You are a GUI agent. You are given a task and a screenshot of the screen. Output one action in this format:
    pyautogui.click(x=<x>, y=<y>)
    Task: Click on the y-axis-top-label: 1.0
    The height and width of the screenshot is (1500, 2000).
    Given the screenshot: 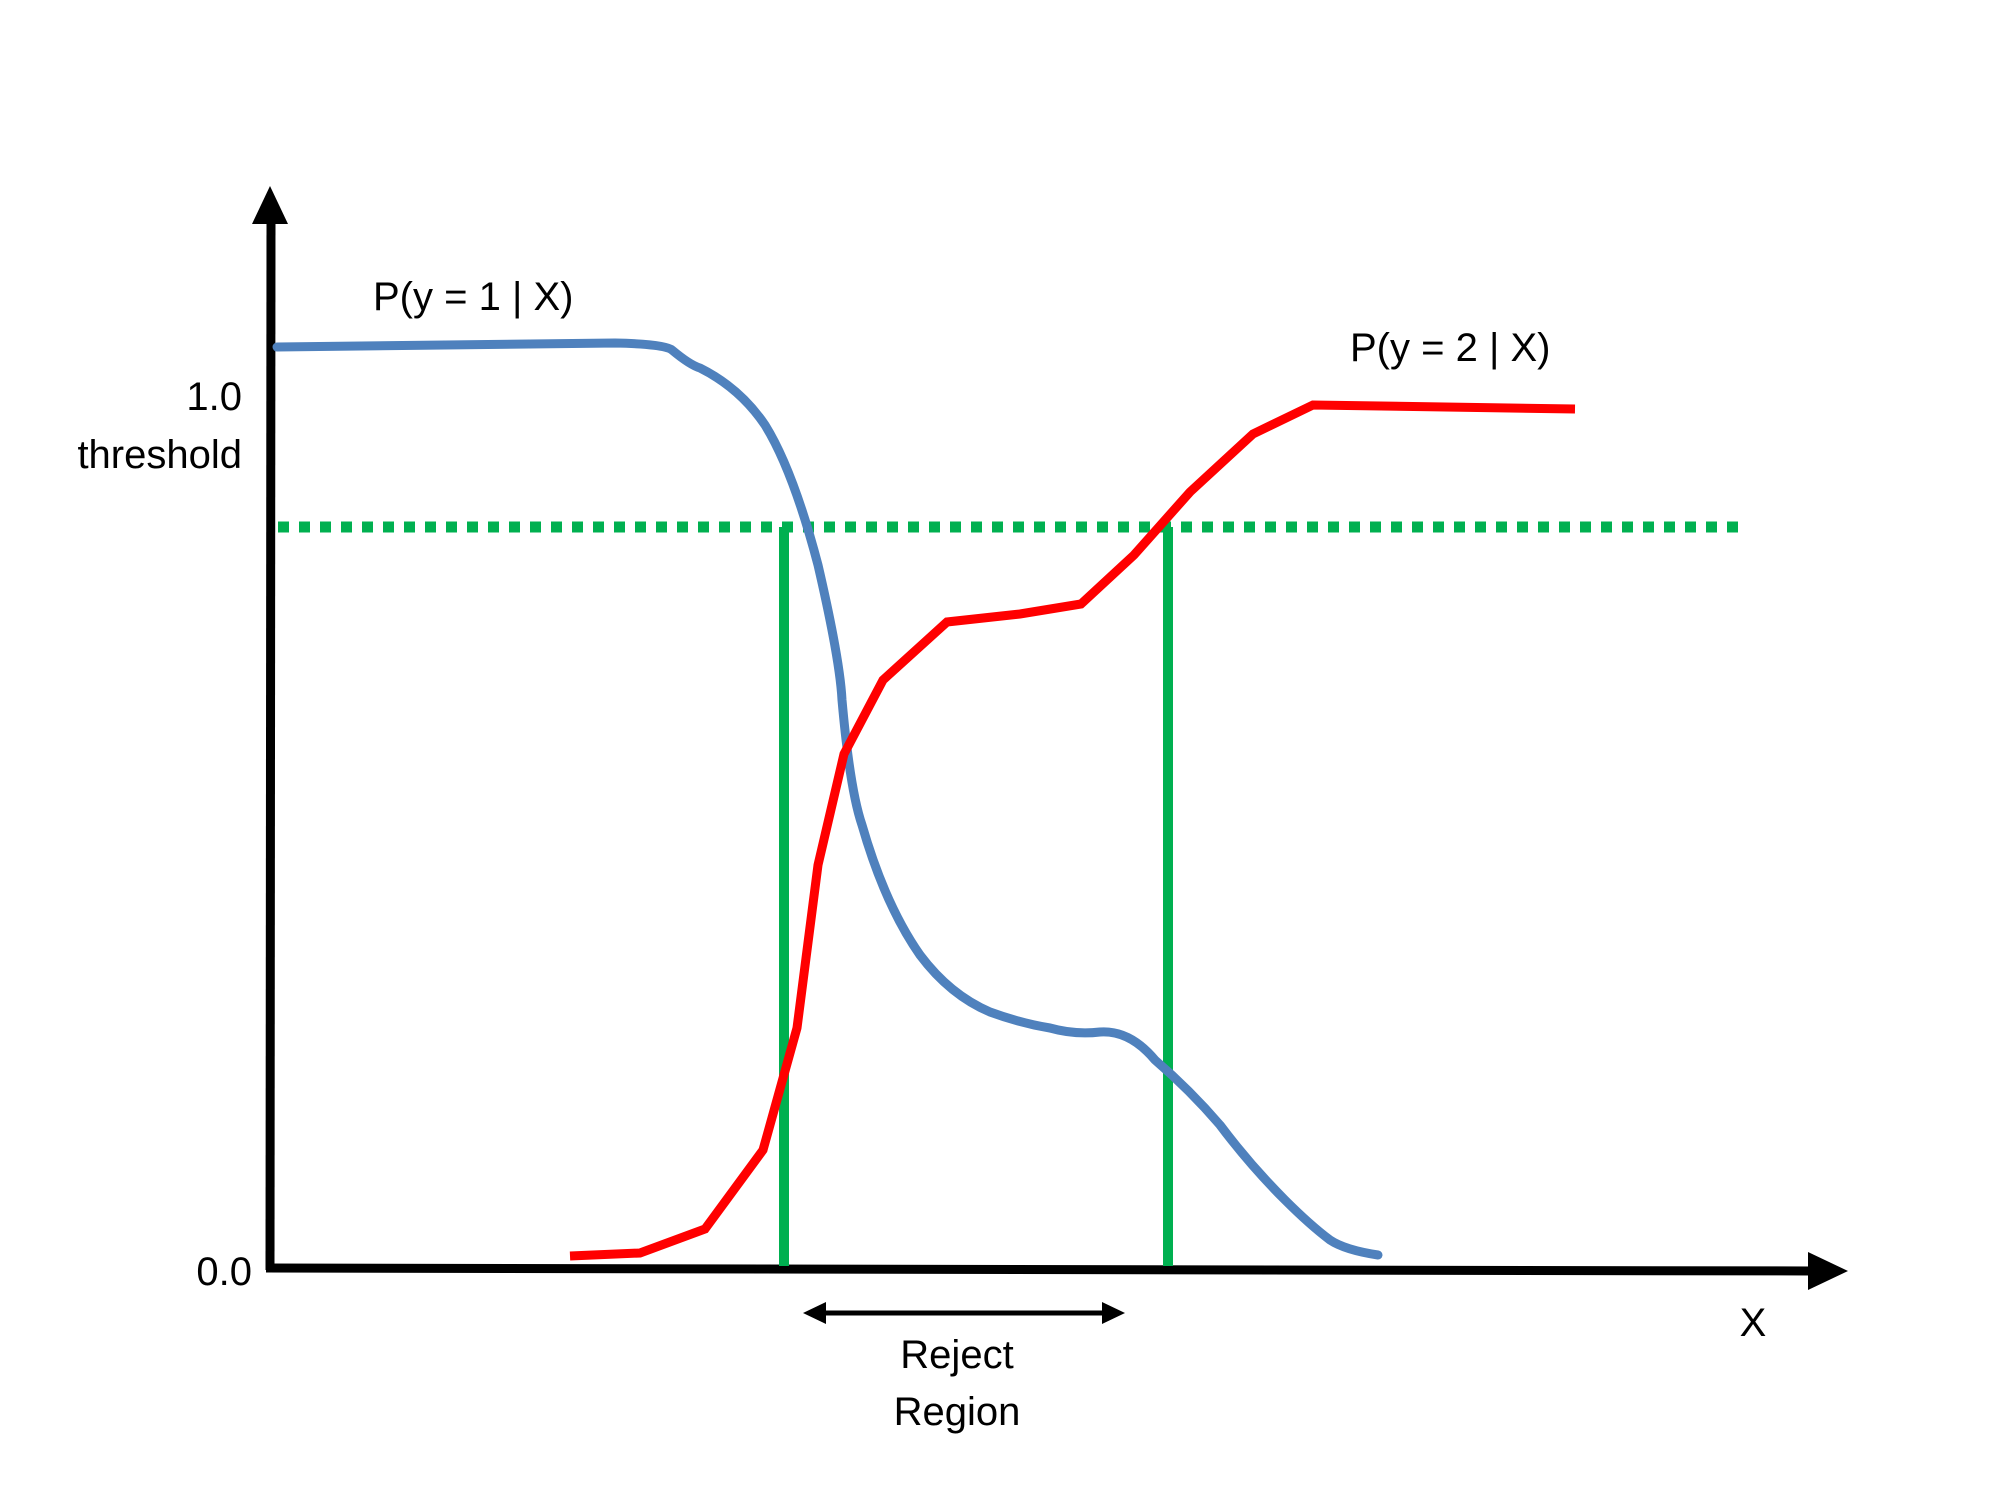 What is the action you would take?
    pyautogui.click(x=214, y=397)
    